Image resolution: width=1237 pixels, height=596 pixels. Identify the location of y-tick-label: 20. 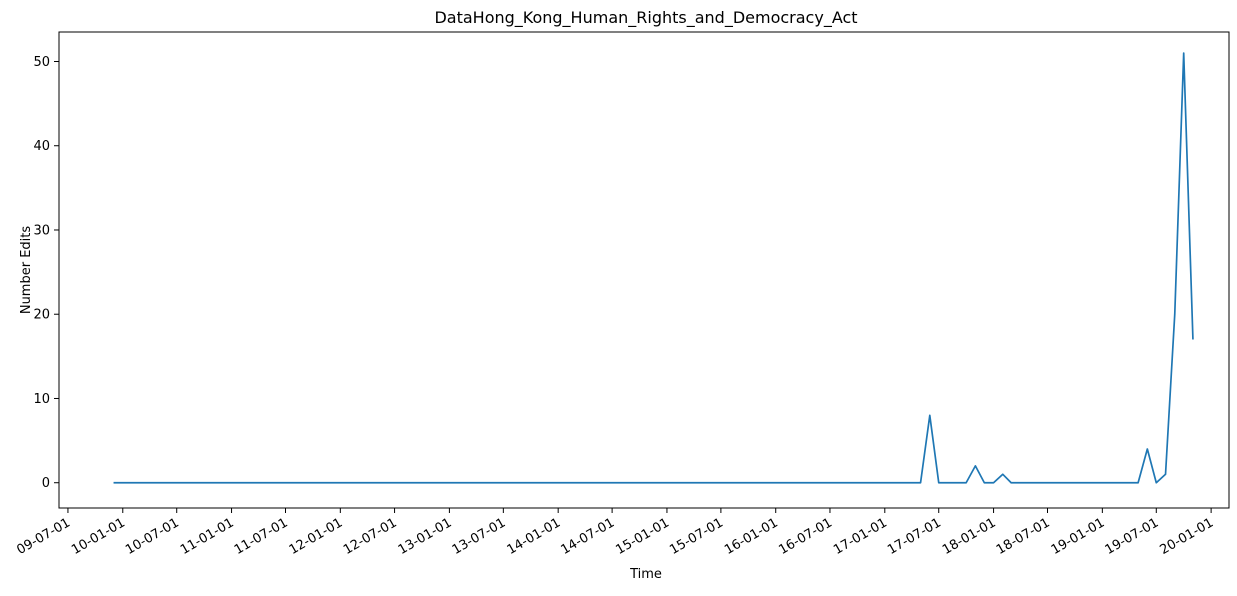
(41, 315).